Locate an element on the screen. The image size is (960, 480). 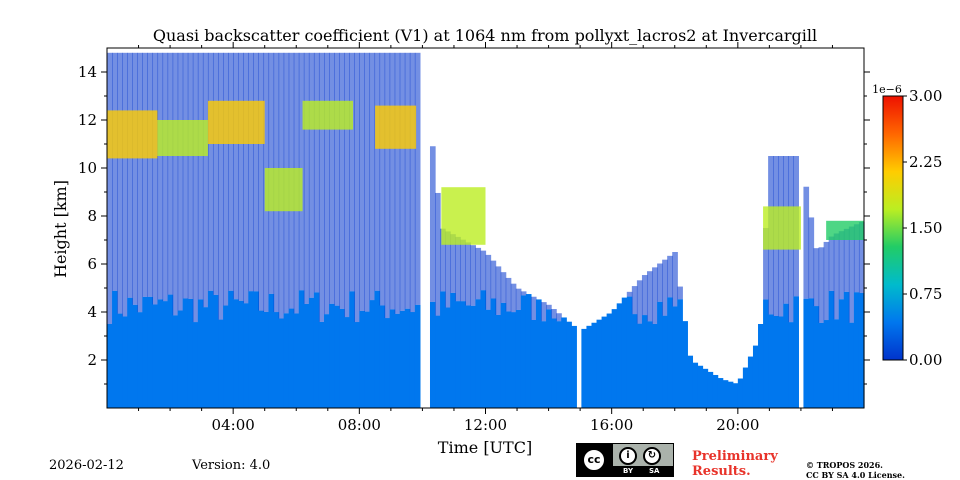
y-tick-label: 10 is located at coordinates (87, 168).